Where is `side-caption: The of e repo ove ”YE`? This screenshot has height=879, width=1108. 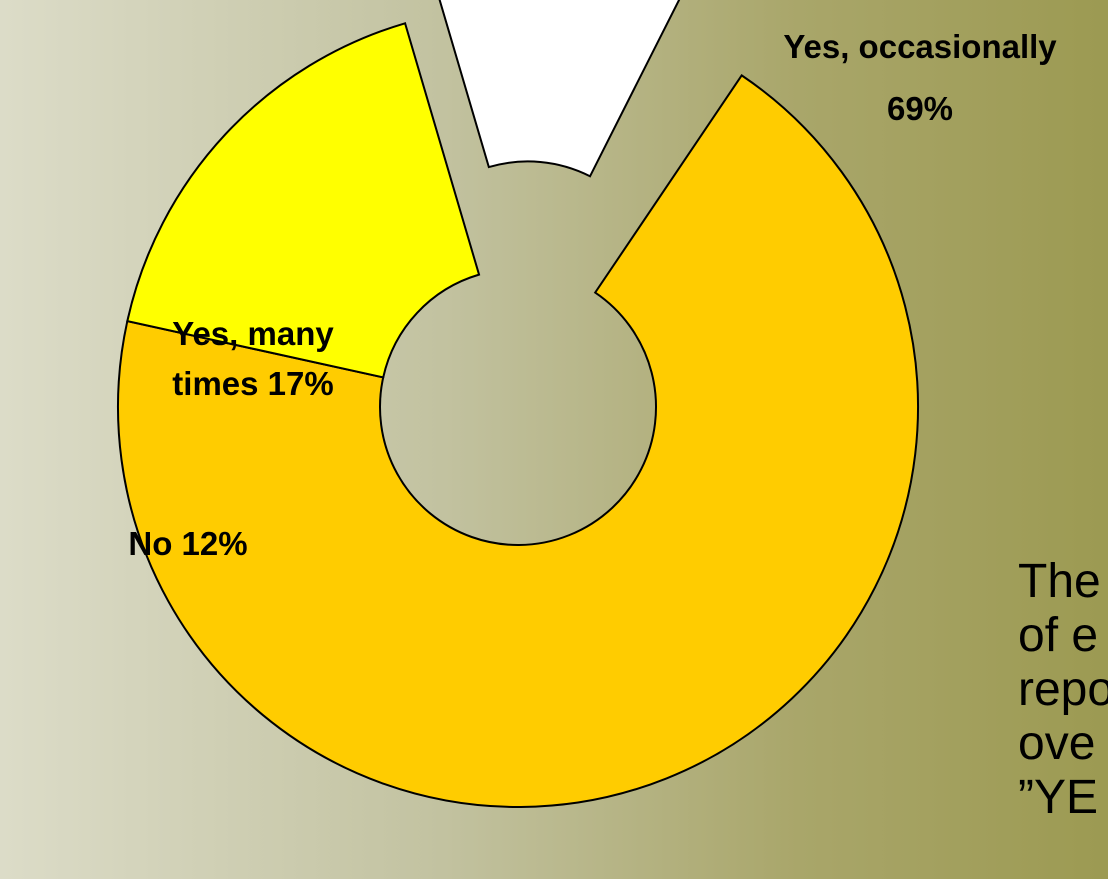 side-caption: The of e repo ove ”YE is located at coordinates (1063, 690).